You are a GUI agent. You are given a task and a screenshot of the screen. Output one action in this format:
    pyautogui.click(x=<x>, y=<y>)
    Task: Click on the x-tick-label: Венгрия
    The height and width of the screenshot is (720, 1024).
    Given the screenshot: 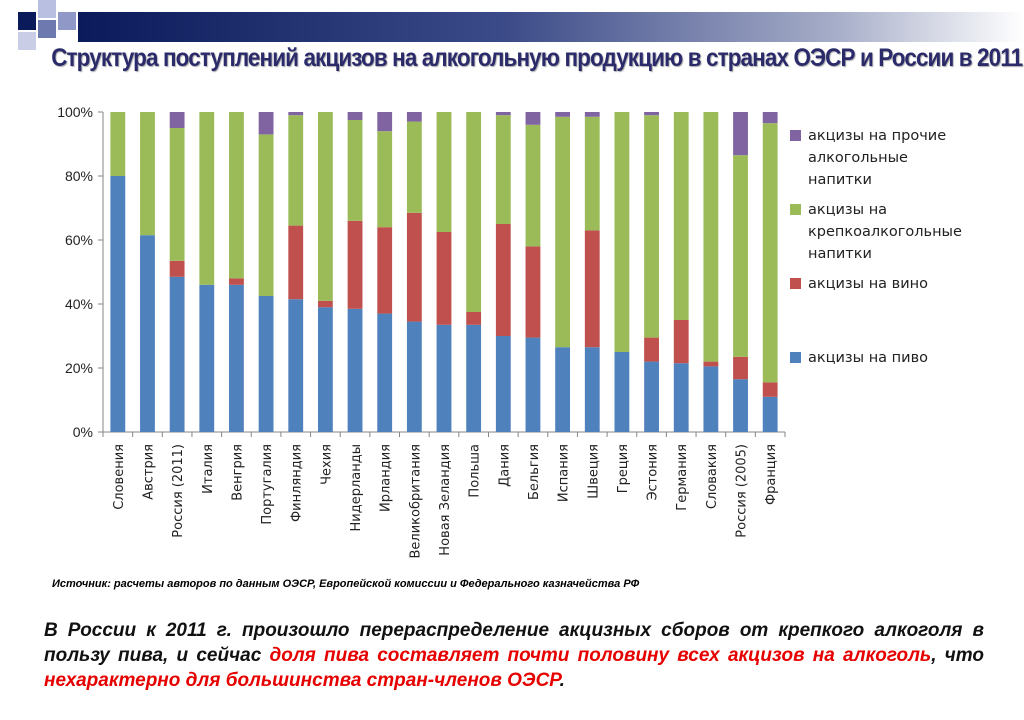 What is the action you would take?
    pyautogui.click(x=237, y=472)
    